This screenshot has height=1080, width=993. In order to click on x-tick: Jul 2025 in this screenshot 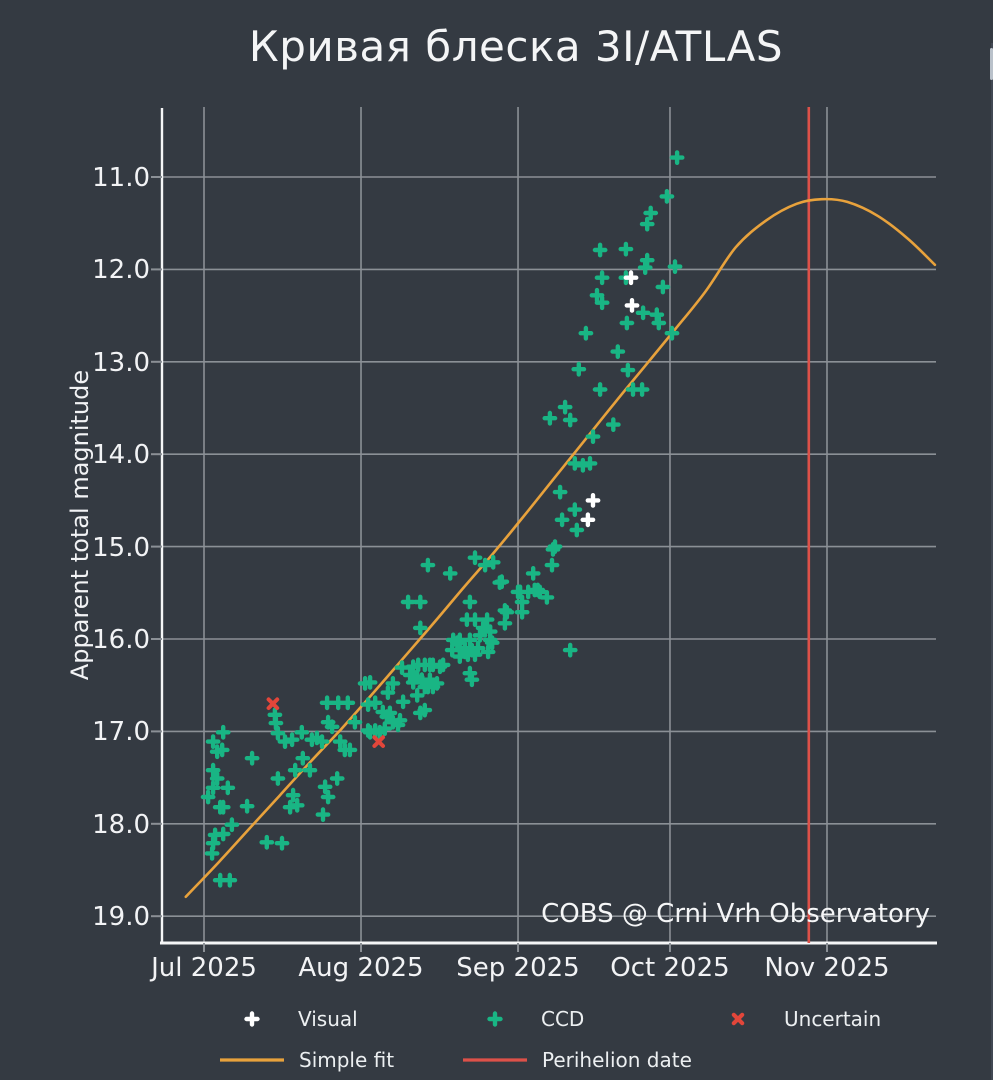, I will do `click(203, 968)`.